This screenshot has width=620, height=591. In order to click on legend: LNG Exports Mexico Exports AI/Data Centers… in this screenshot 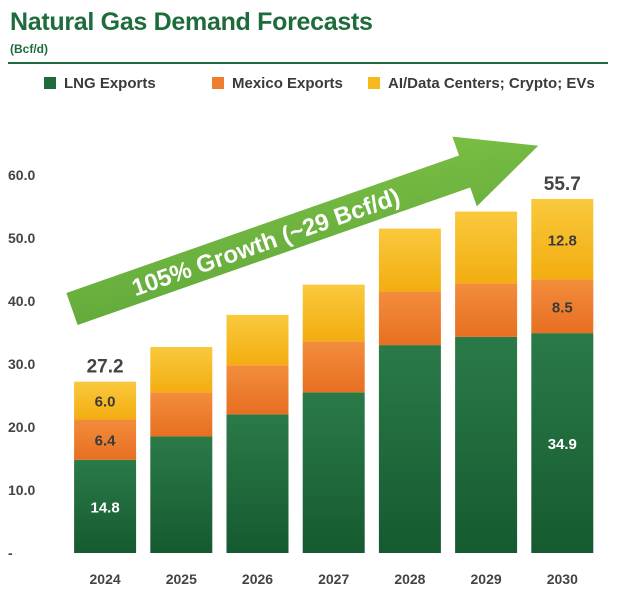, I will do `click(319, 83)`.